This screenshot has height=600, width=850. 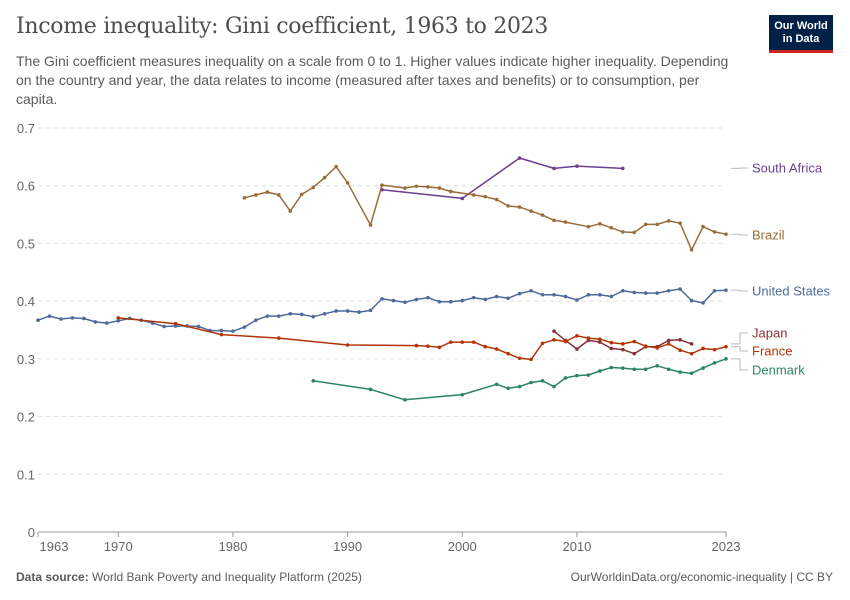 I want to click on series-line-south-africa, so click(x=502, y=178).